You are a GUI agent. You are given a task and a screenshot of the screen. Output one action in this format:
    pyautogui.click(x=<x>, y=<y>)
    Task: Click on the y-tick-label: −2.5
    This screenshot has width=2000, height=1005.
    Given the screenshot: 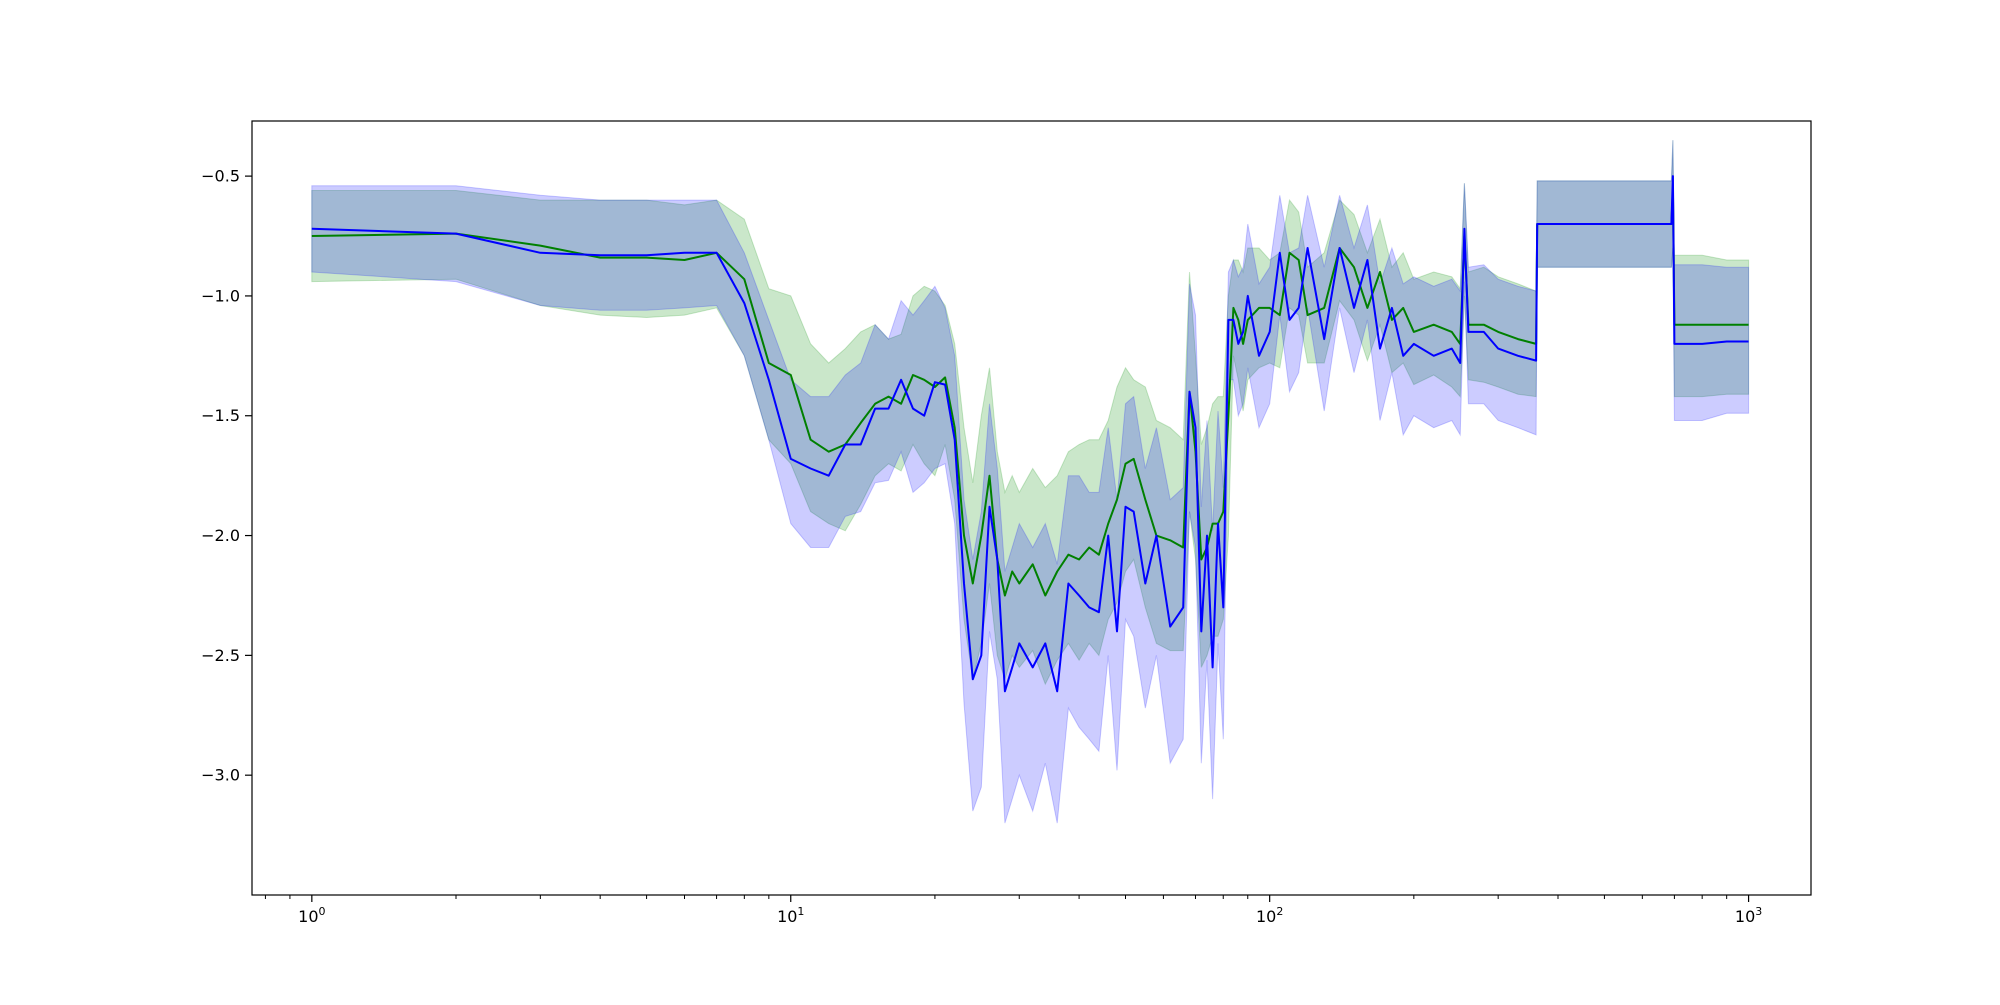 What is the action you would take?
    pyautogui.click(x=220, y=655)
    